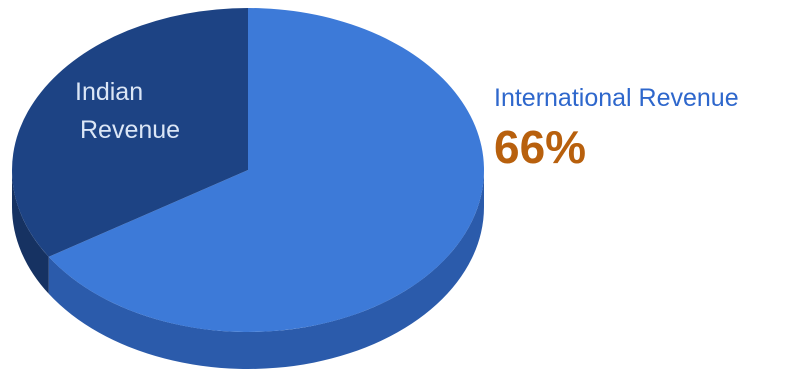  Describe the element at coordinates (616, 98) in the screenshot. I see `slice-label-international: International Revenue` at that location.